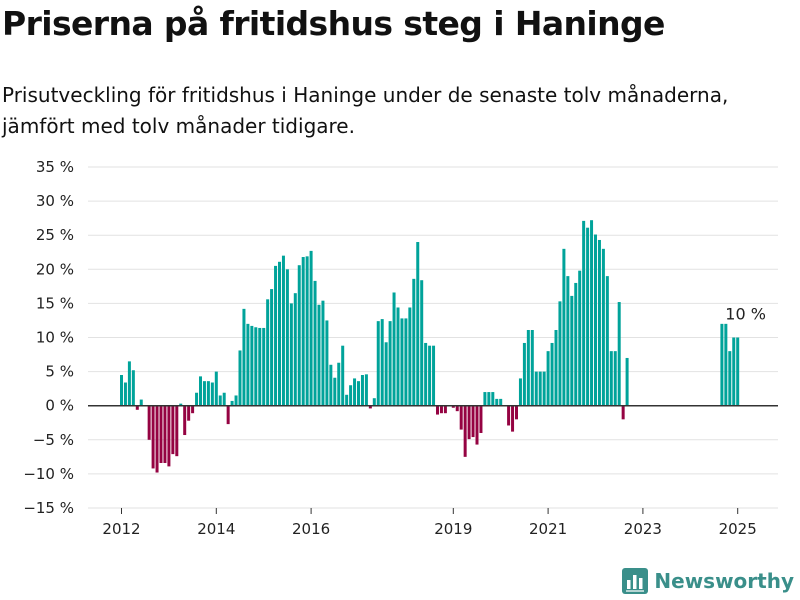  I want to click on y-tick-label: −10 %, so click(48, 474).